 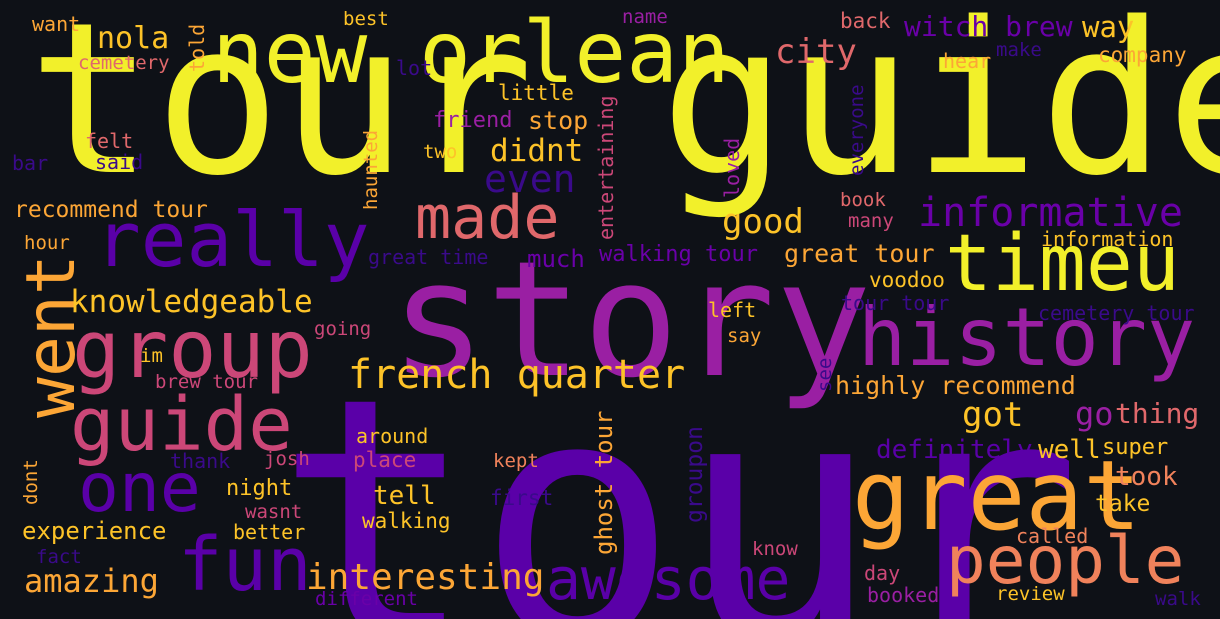 I want to click on word-hear: hear, so click(x=967, y=61).